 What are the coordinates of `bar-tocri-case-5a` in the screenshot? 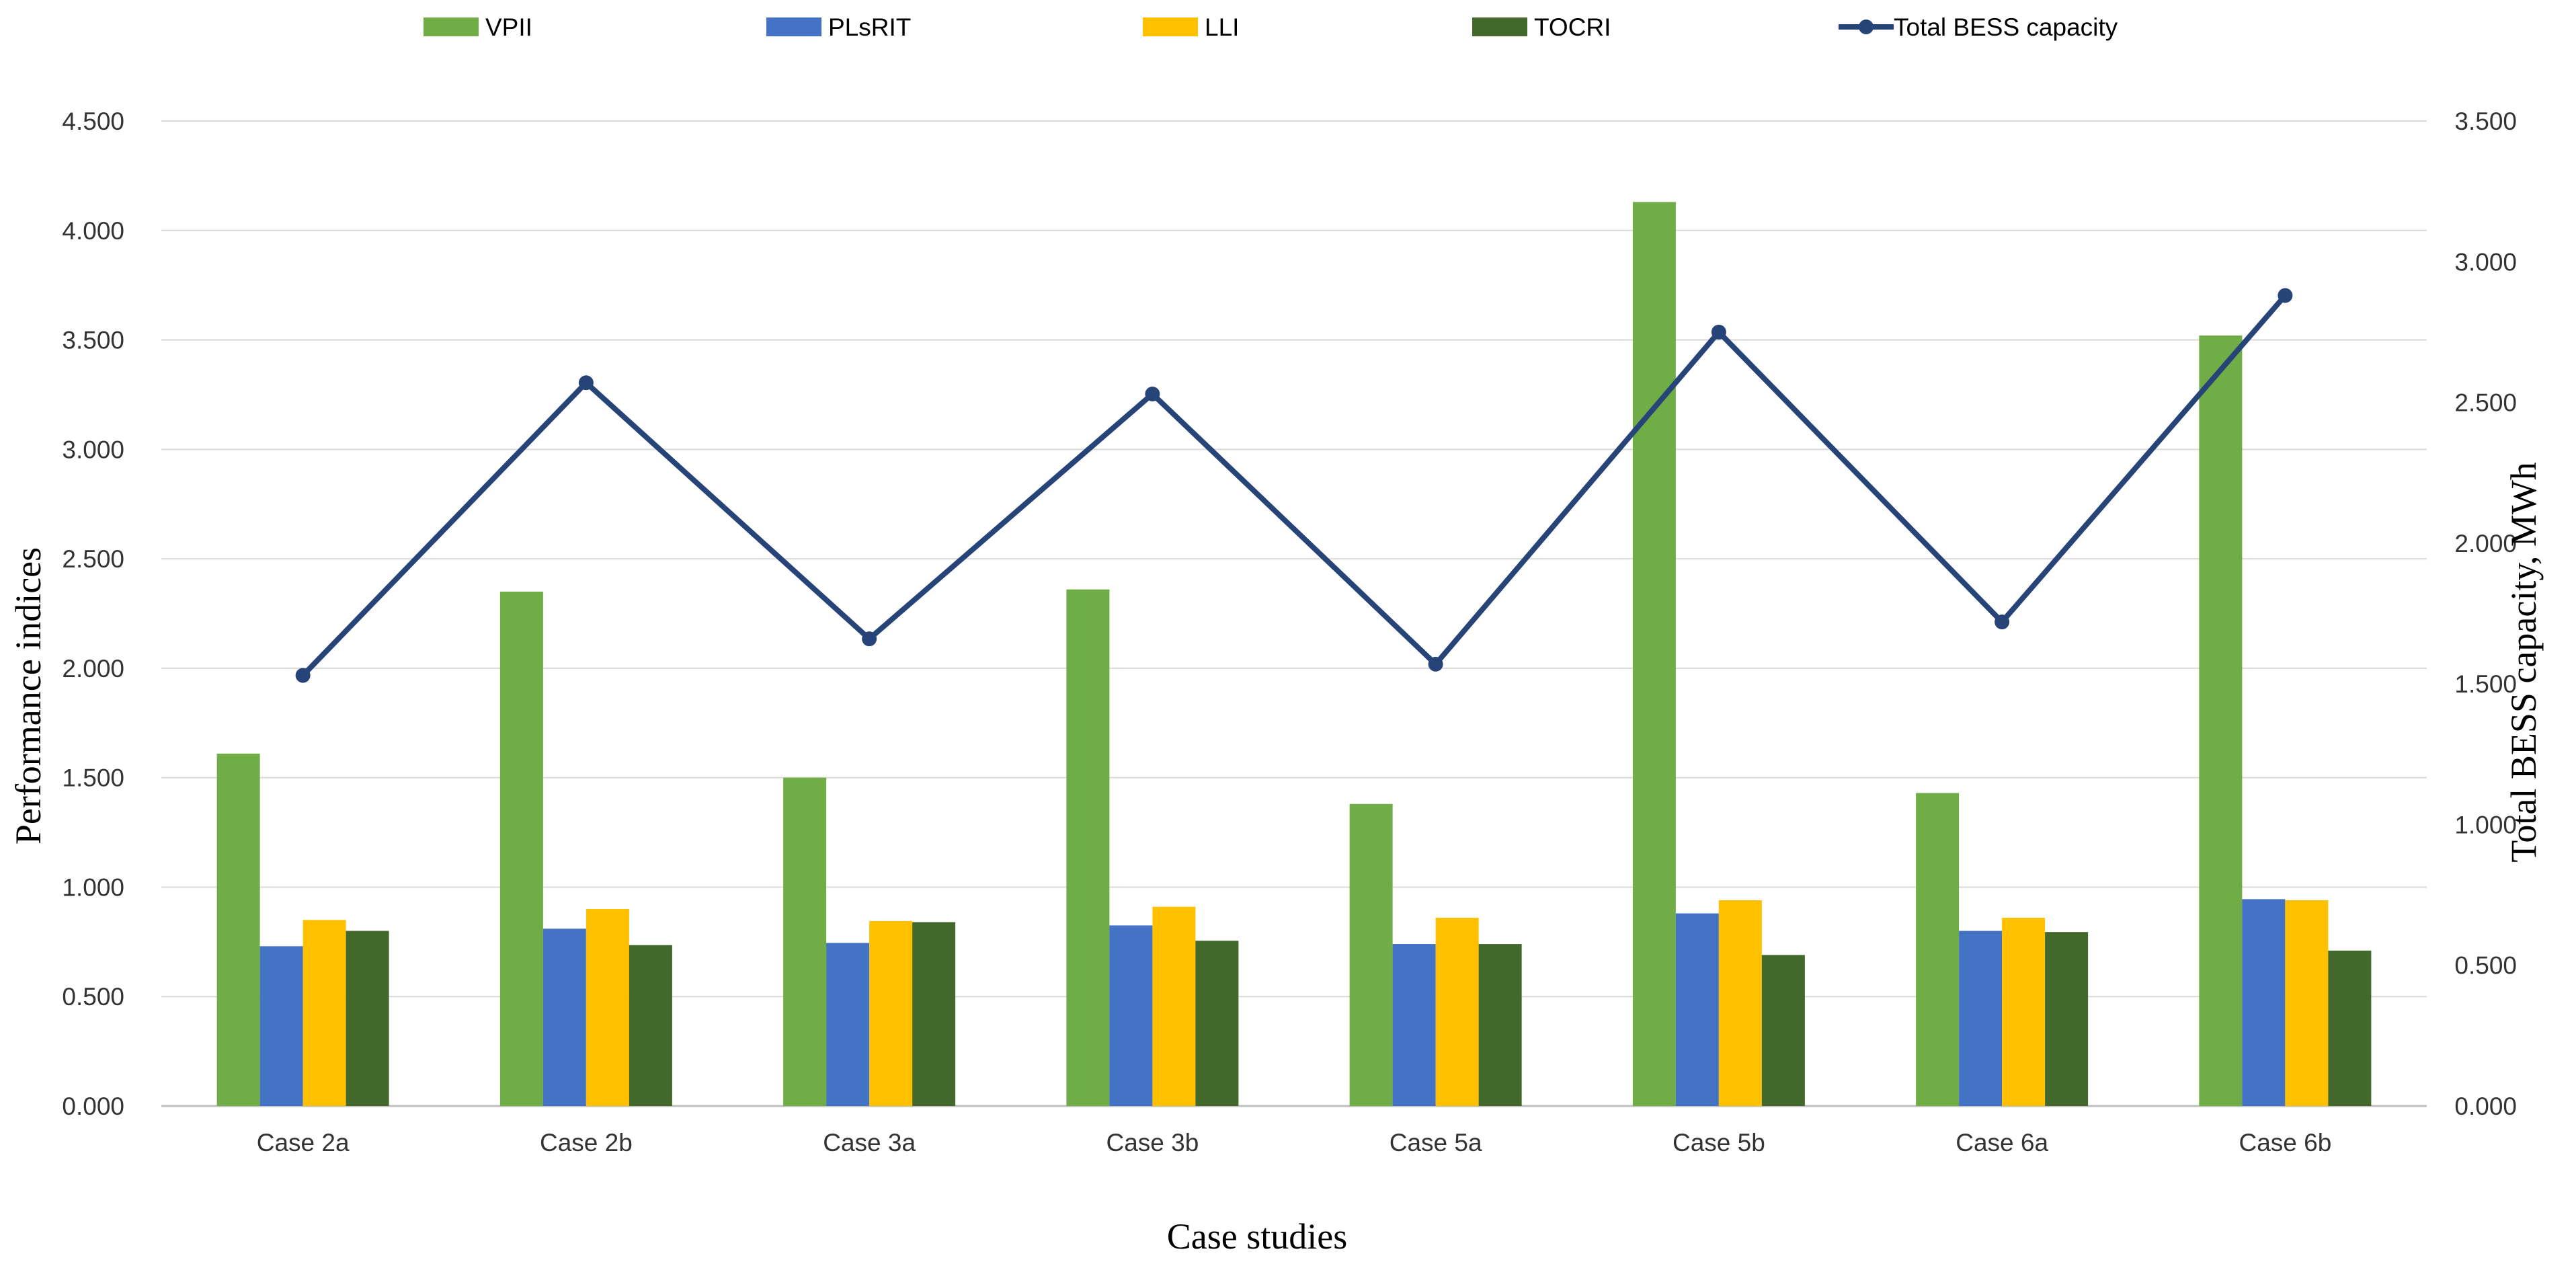 It's located at (1500, 1025).